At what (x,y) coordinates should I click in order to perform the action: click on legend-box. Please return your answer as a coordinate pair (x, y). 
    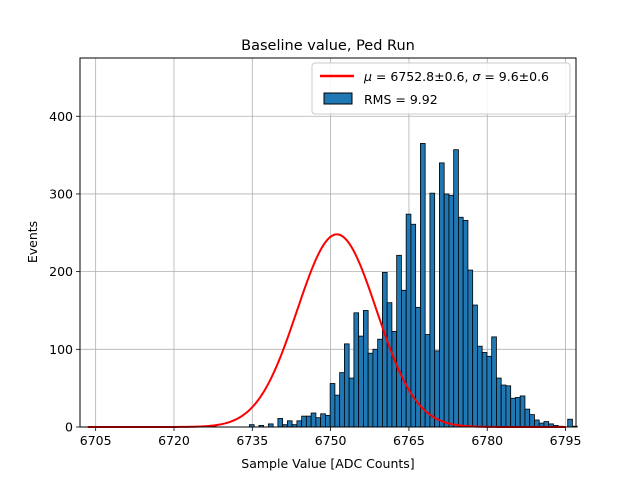
    Looking at the image, I should click on (441, 88).